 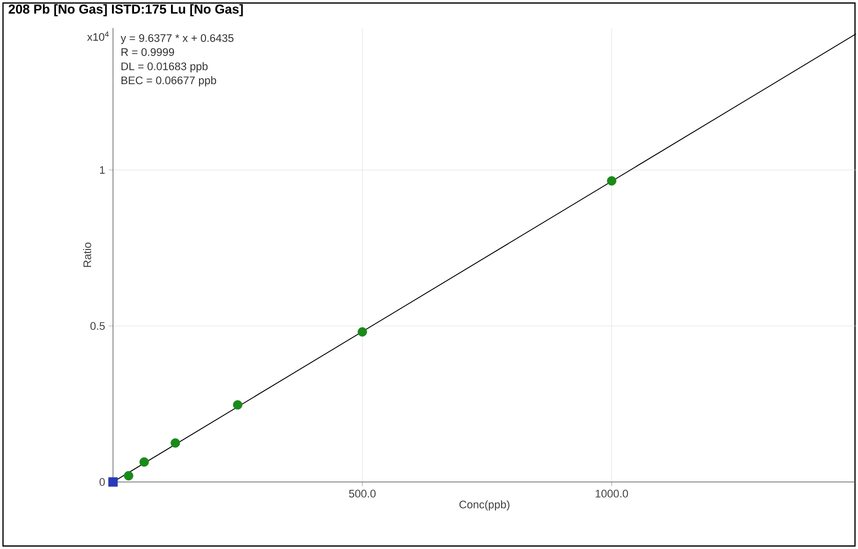 What do you see at coordinates (102, 482) in the screenshot?
I see `y-tick-label: 0` at bounding box center [102, 482].